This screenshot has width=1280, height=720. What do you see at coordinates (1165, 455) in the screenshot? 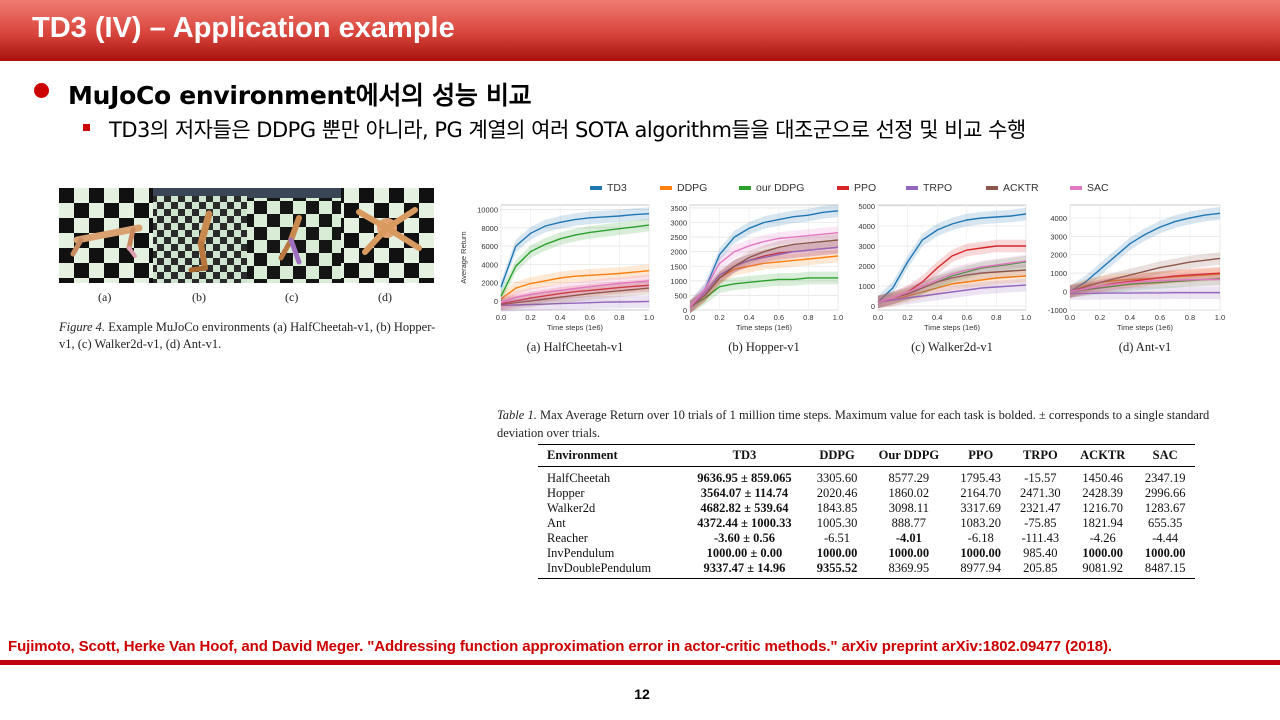
I see `table-header-cell: SAC` at bounding box center [1165, 455].